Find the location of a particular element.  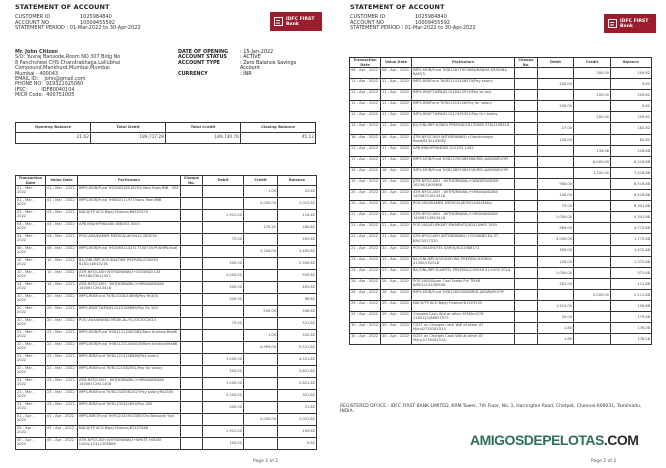

value-date-cell: 20 - Apr - 2022 is located at coordinates (396, 206).